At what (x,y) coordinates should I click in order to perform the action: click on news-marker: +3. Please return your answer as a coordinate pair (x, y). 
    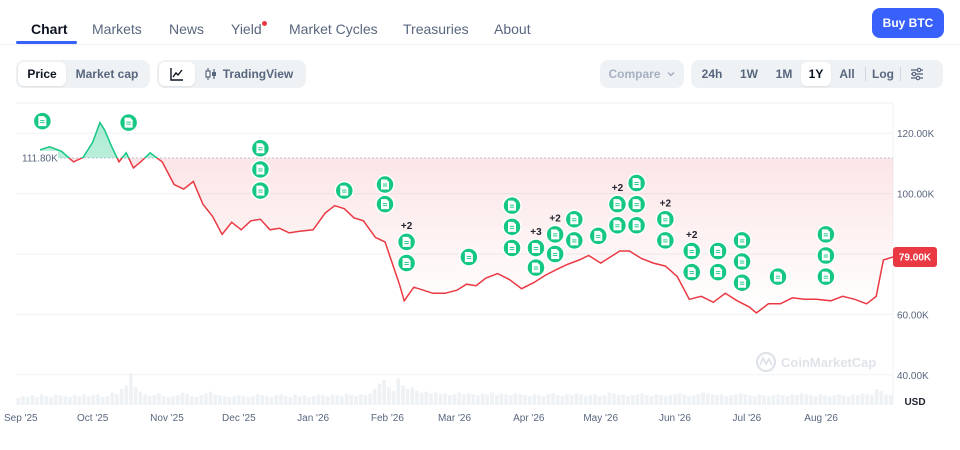
    Looking at the image, I should click on (536, 242).